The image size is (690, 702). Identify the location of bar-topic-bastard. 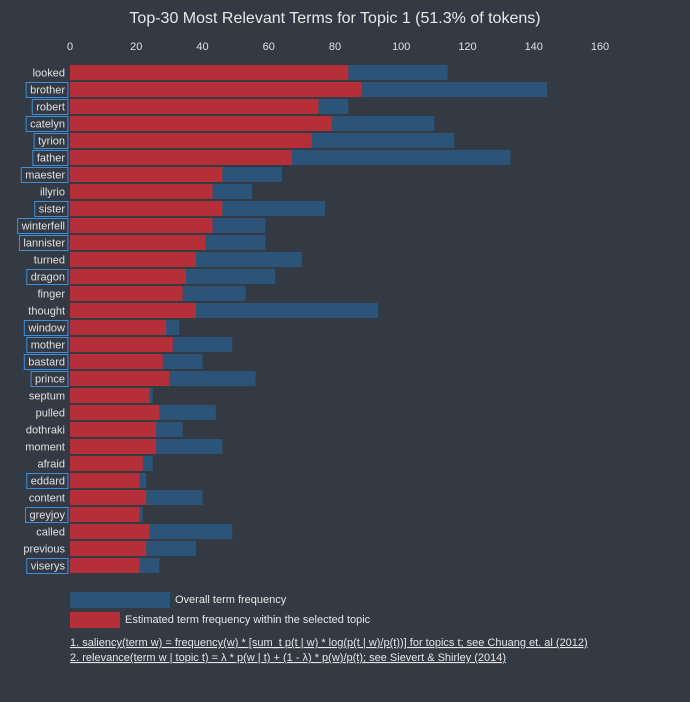
(116, 361).